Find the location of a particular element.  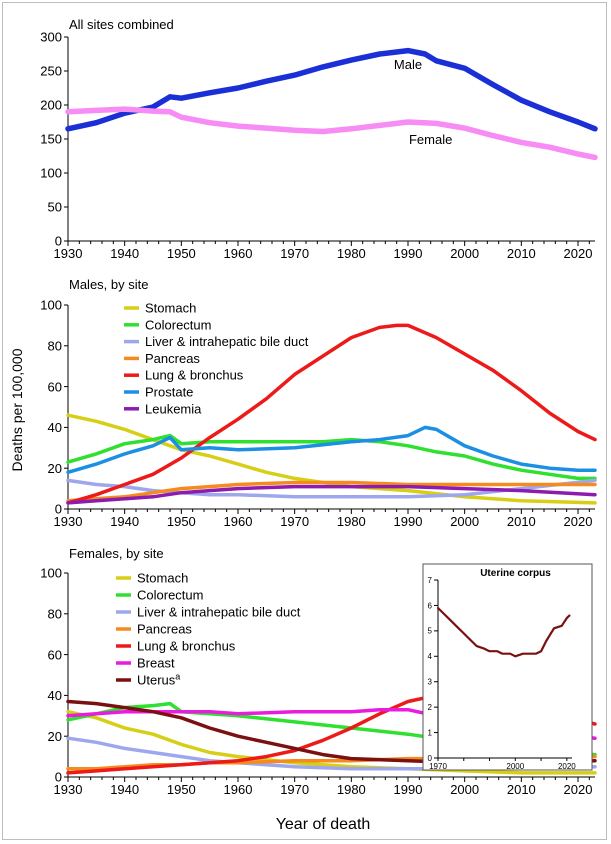

panel-title-all-sites: All sites combined is located at coordinates (121, 24).